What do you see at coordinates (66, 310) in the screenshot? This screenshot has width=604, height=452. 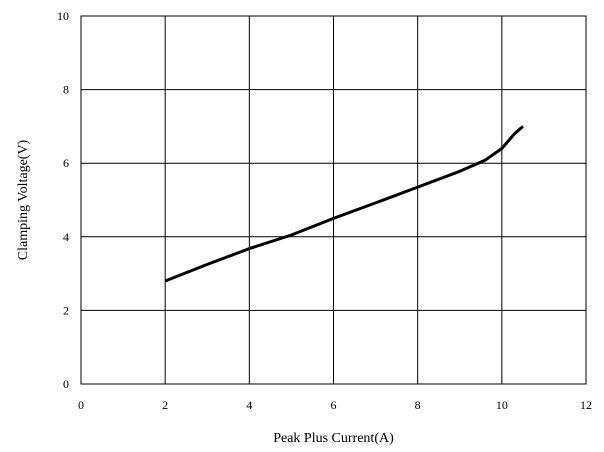 I see `y-tick-label: 2` at bounding box center [66, 310].